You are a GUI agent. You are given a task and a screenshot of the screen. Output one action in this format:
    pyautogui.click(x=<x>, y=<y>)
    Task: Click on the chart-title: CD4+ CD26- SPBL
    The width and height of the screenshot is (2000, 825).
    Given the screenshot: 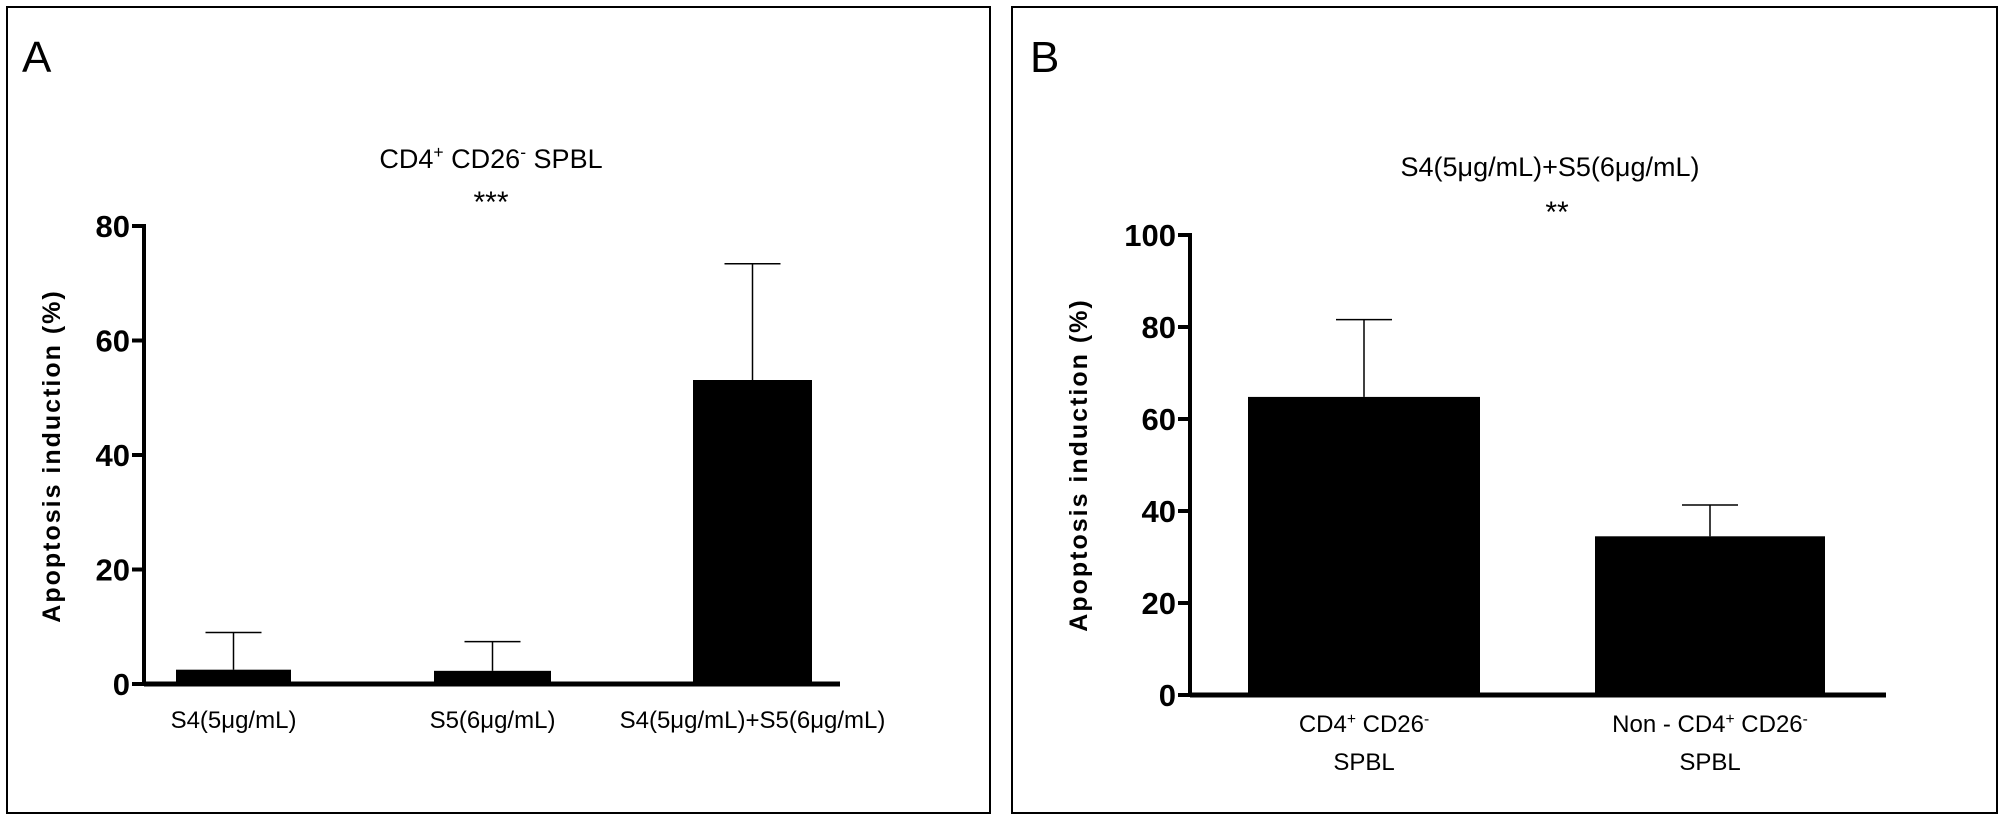 What is the action you would take?
    pyautogui.click(x=490, y=158)
    